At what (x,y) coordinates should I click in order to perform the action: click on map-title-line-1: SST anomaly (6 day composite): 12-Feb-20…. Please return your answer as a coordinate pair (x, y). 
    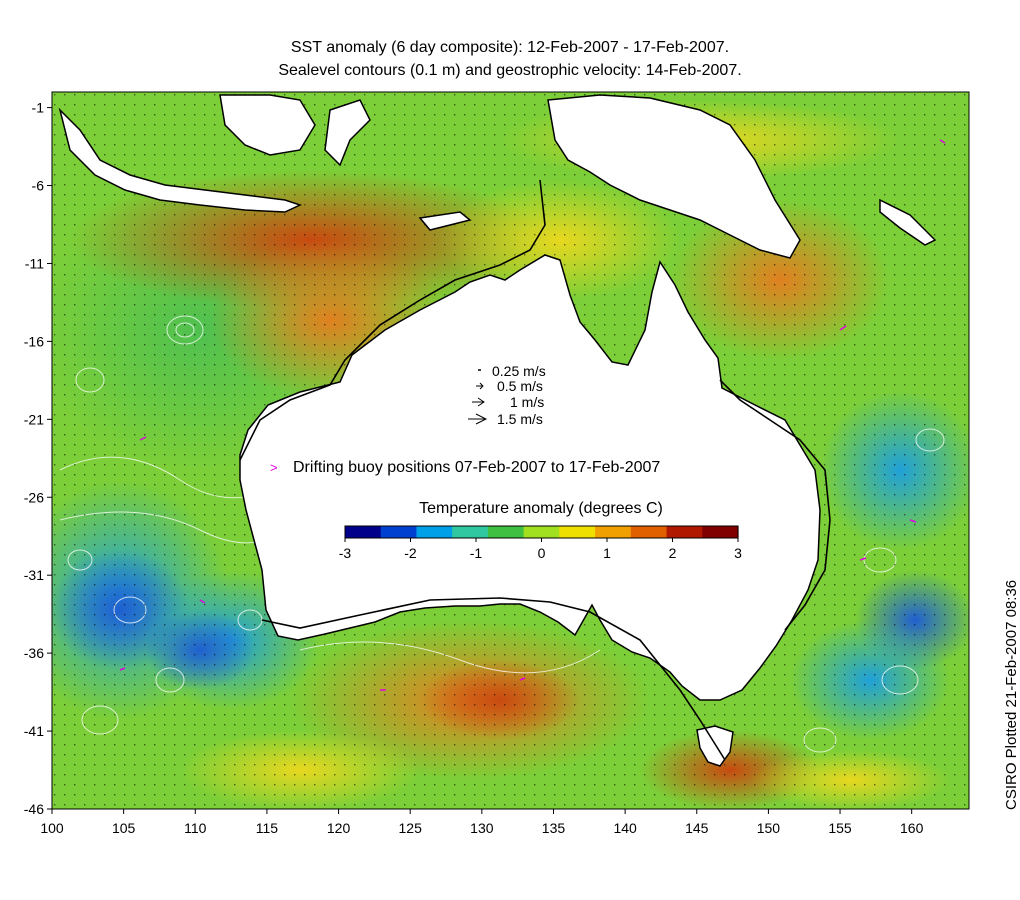
    Looking at the image, I should click on (510, 47).